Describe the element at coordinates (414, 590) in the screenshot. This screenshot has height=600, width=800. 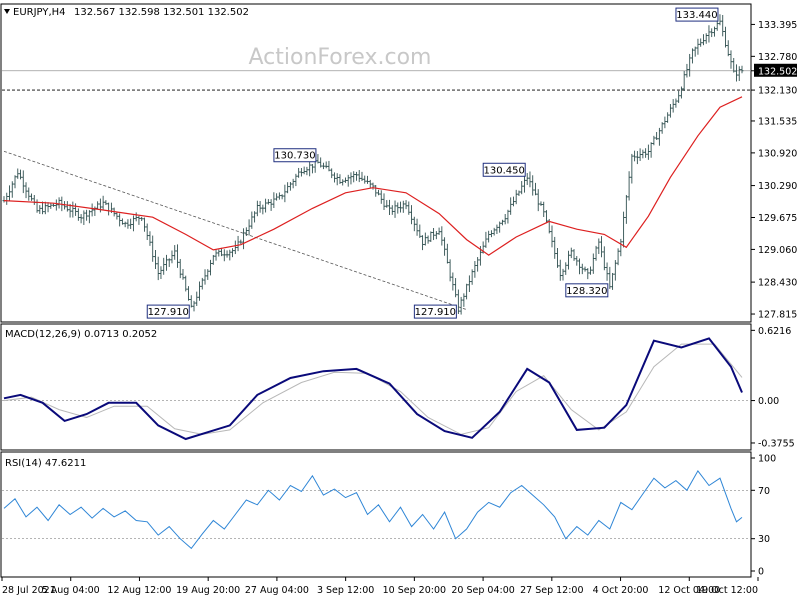
I see `x-tick-label: 10 Sep 20:00` at that location.